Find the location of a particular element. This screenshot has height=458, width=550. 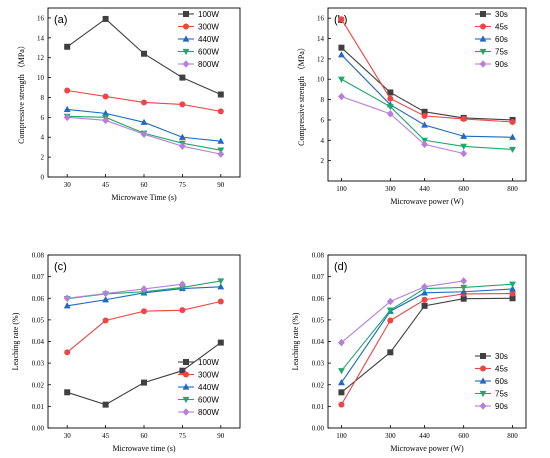

y-tick-label: 2 is located at coordinates (43, 158).